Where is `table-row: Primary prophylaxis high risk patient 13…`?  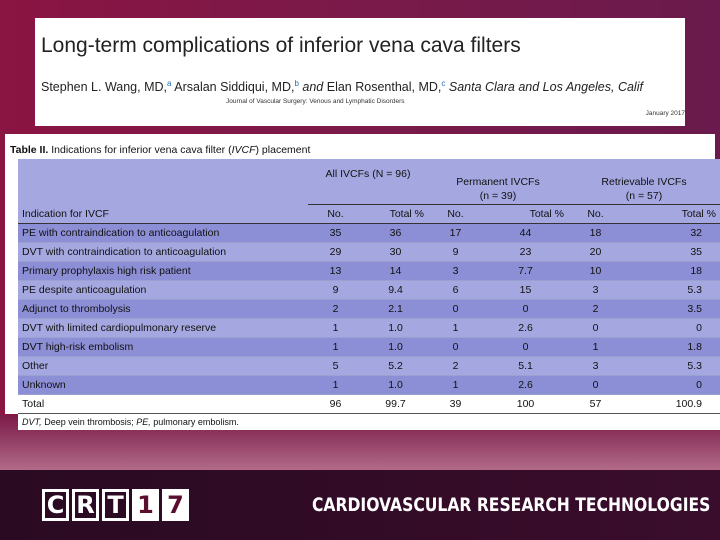
table-row: Primary prophylaxis high risk patient 13… is located at coordinates (369, 271).